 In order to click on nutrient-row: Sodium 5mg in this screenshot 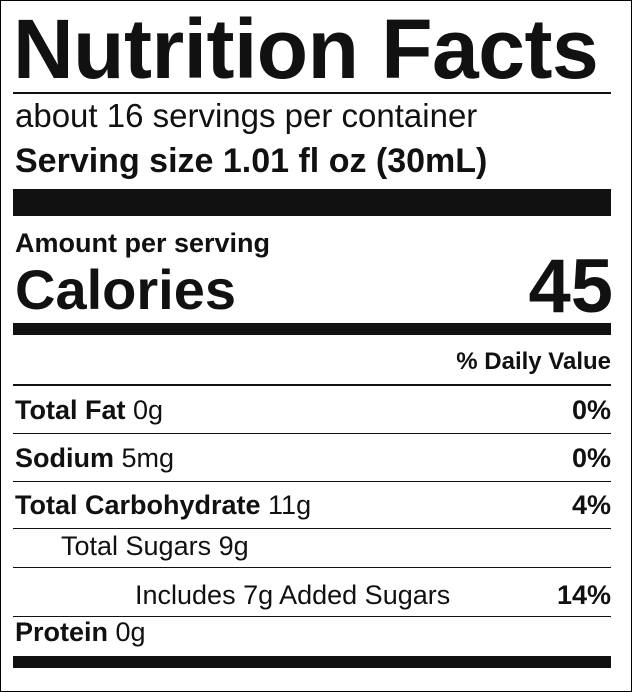, I will do `click(94, 458)`.